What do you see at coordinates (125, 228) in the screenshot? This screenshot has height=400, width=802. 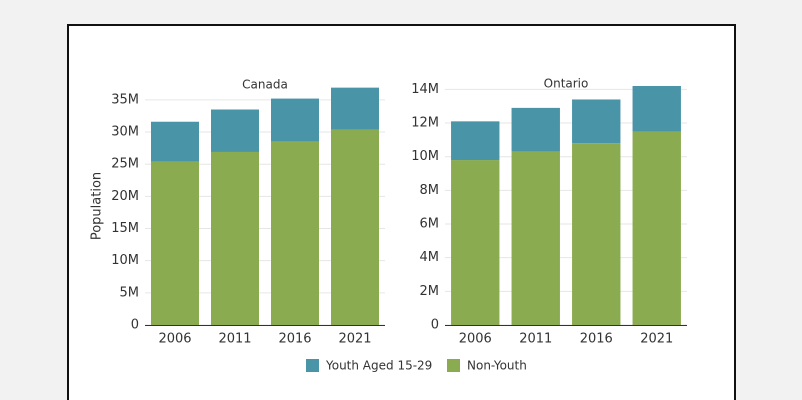 I see `y-tick-label: 15M` at bounding box center [125, 228].